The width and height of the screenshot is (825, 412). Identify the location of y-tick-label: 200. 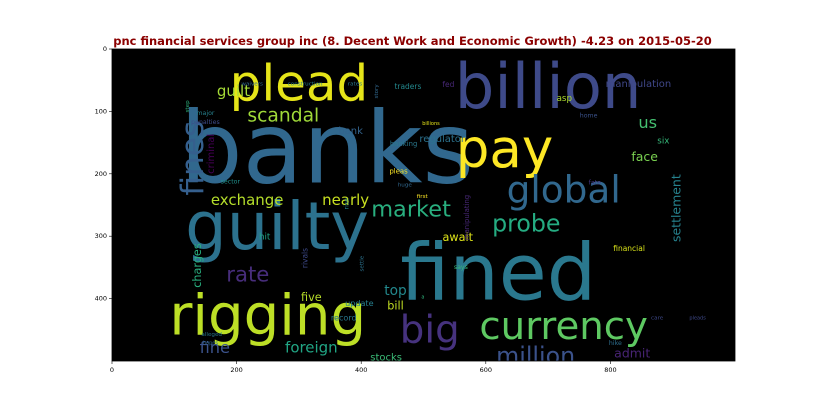
(101, 174).